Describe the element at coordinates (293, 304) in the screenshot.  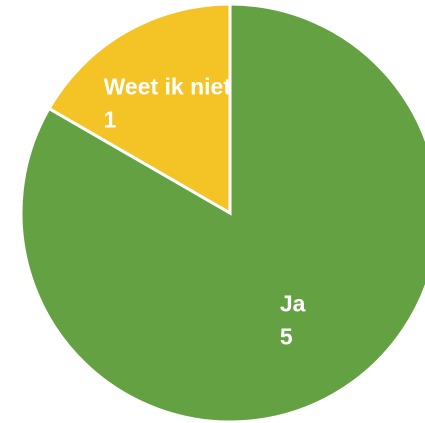
I see `slice-label: Ja` at that location.